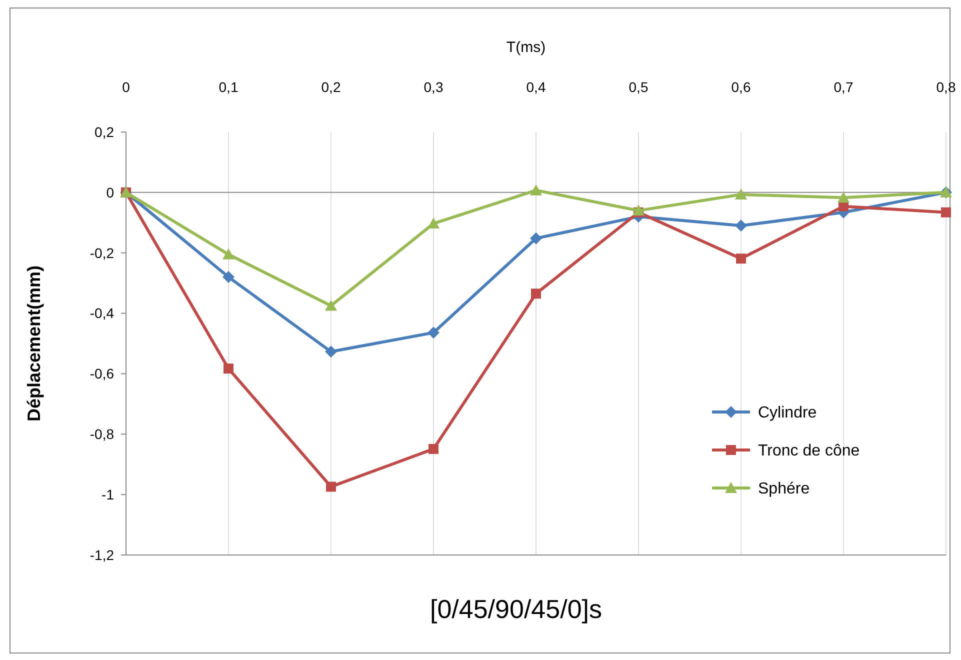 The height and width of the screenshot is (660, 961). I want to click on x-axis-title: T(ms), so click(526, 47).